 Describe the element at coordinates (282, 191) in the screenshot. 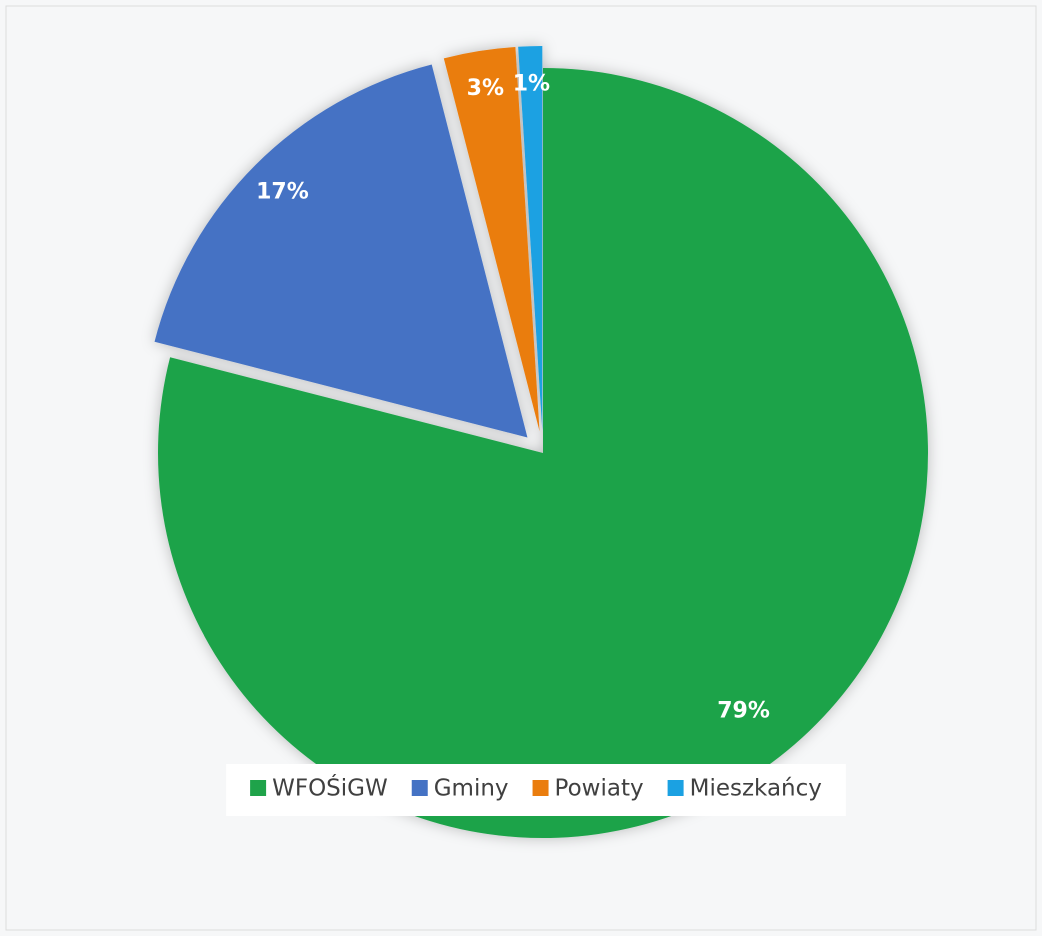

I see `data-label: 17%` at that location.